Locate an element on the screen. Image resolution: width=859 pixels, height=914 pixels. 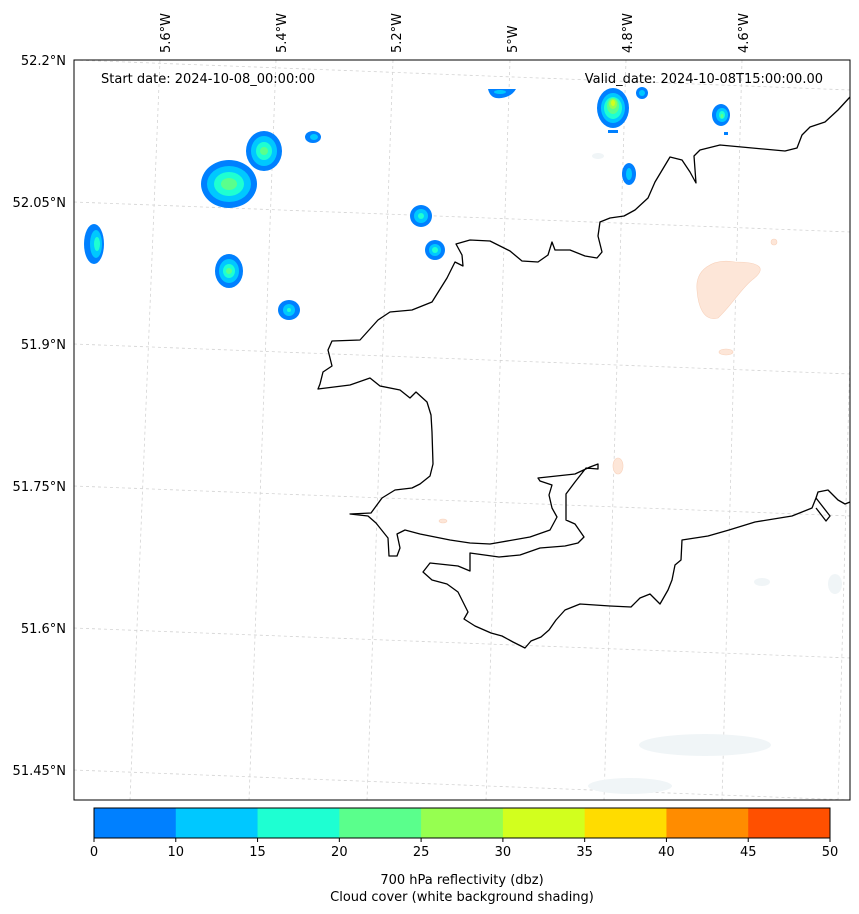
colorbar-label-reflectivity: 700 hPa reflectivity (dbz) is located at coordinates (461, 880).